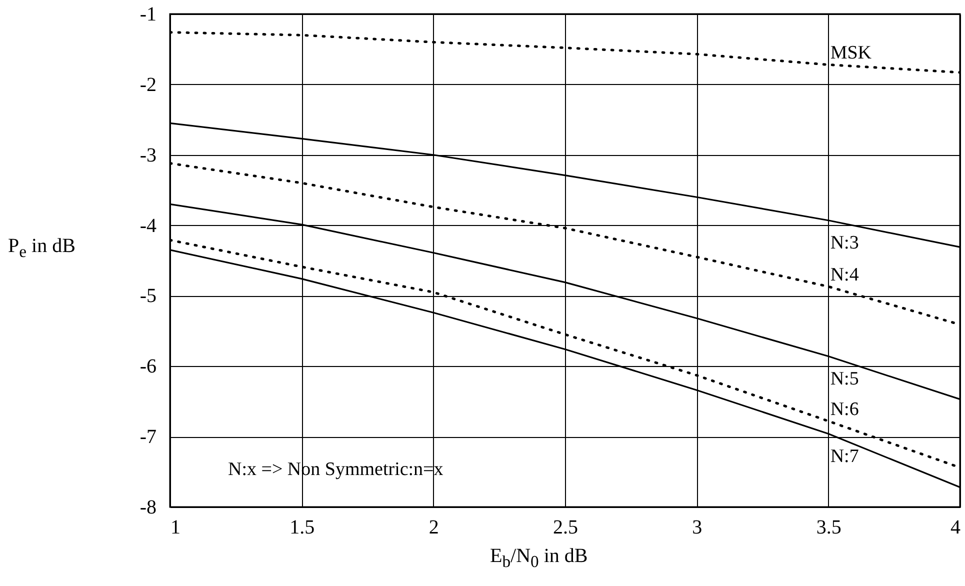 The image size is (965, 586). What do you see at coordinates (844, 409) in the screenshot?
I see `series-label: N:6` at bounding box center [844, 409].